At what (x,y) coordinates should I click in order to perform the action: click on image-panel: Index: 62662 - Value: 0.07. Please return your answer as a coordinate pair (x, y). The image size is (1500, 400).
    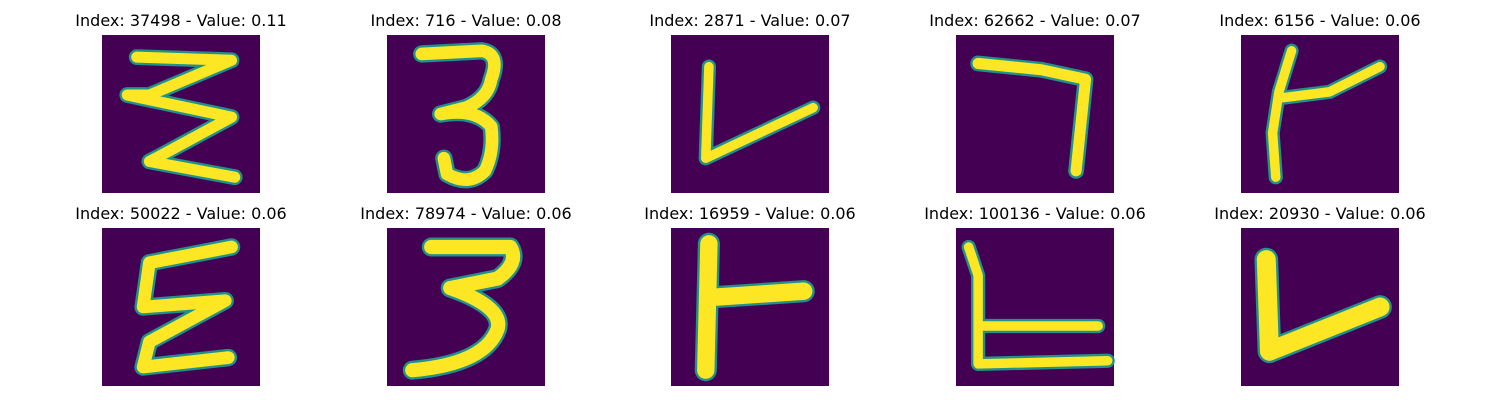
    Looking at the image, I should click on (1035, 102).